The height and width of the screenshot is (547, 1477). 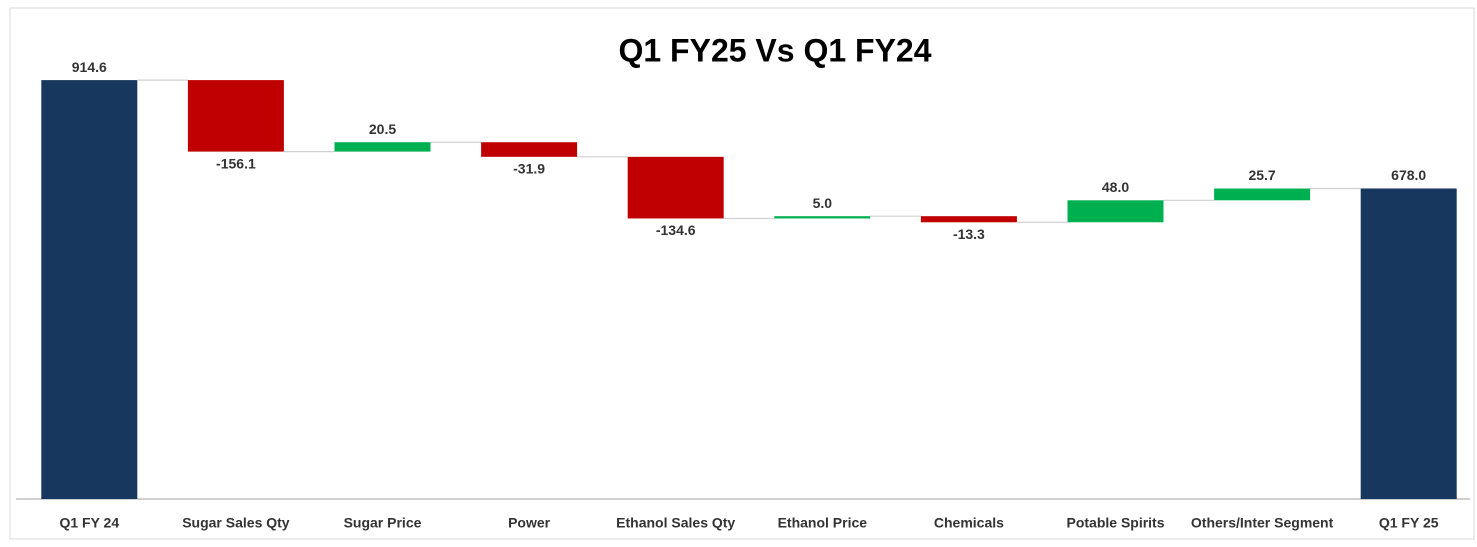 I want to click on data-label: -134.6, so click(x=676, y=230).